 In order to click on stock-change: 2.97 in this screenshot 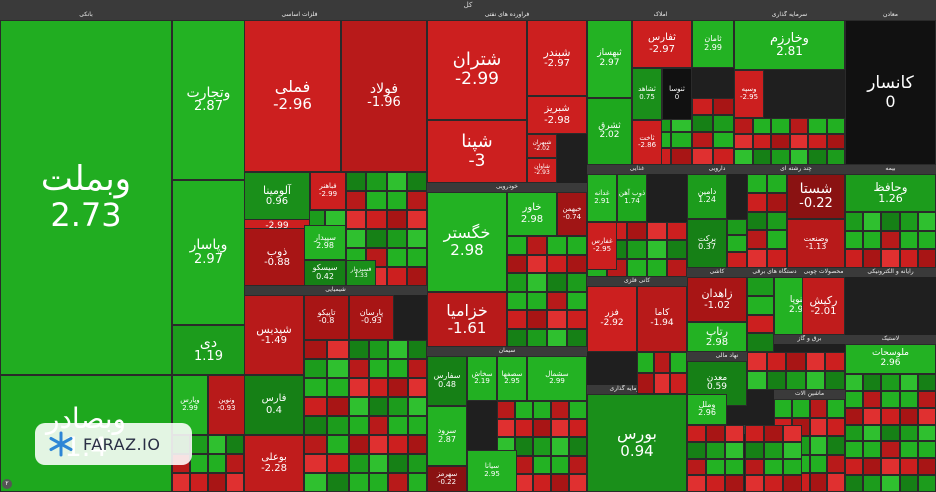, I will do `click(208, 259)`.